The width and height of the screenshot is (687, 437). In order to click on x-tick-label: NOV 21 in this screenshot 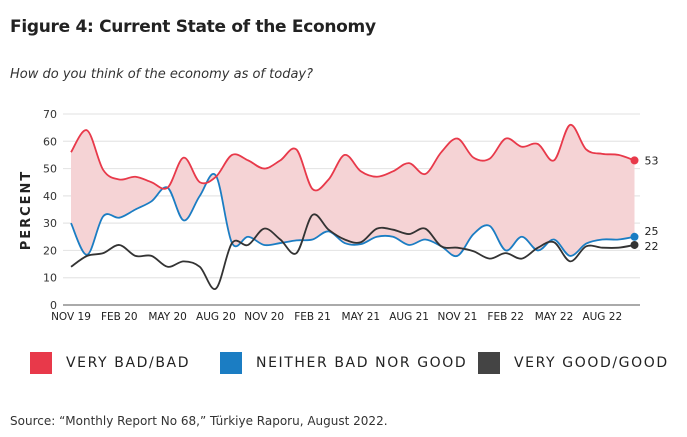, I will do `click(457, 317)`.